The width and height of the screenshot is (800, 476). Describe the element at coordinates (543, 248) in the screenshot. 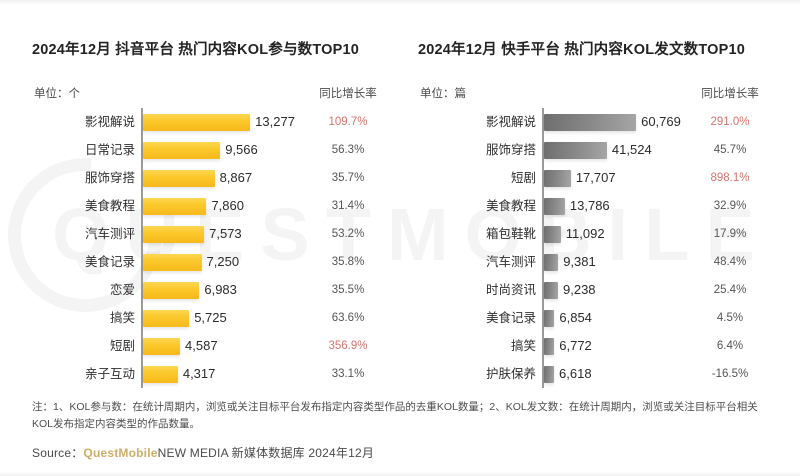

I see `axis-line-kuaishou` at that location.